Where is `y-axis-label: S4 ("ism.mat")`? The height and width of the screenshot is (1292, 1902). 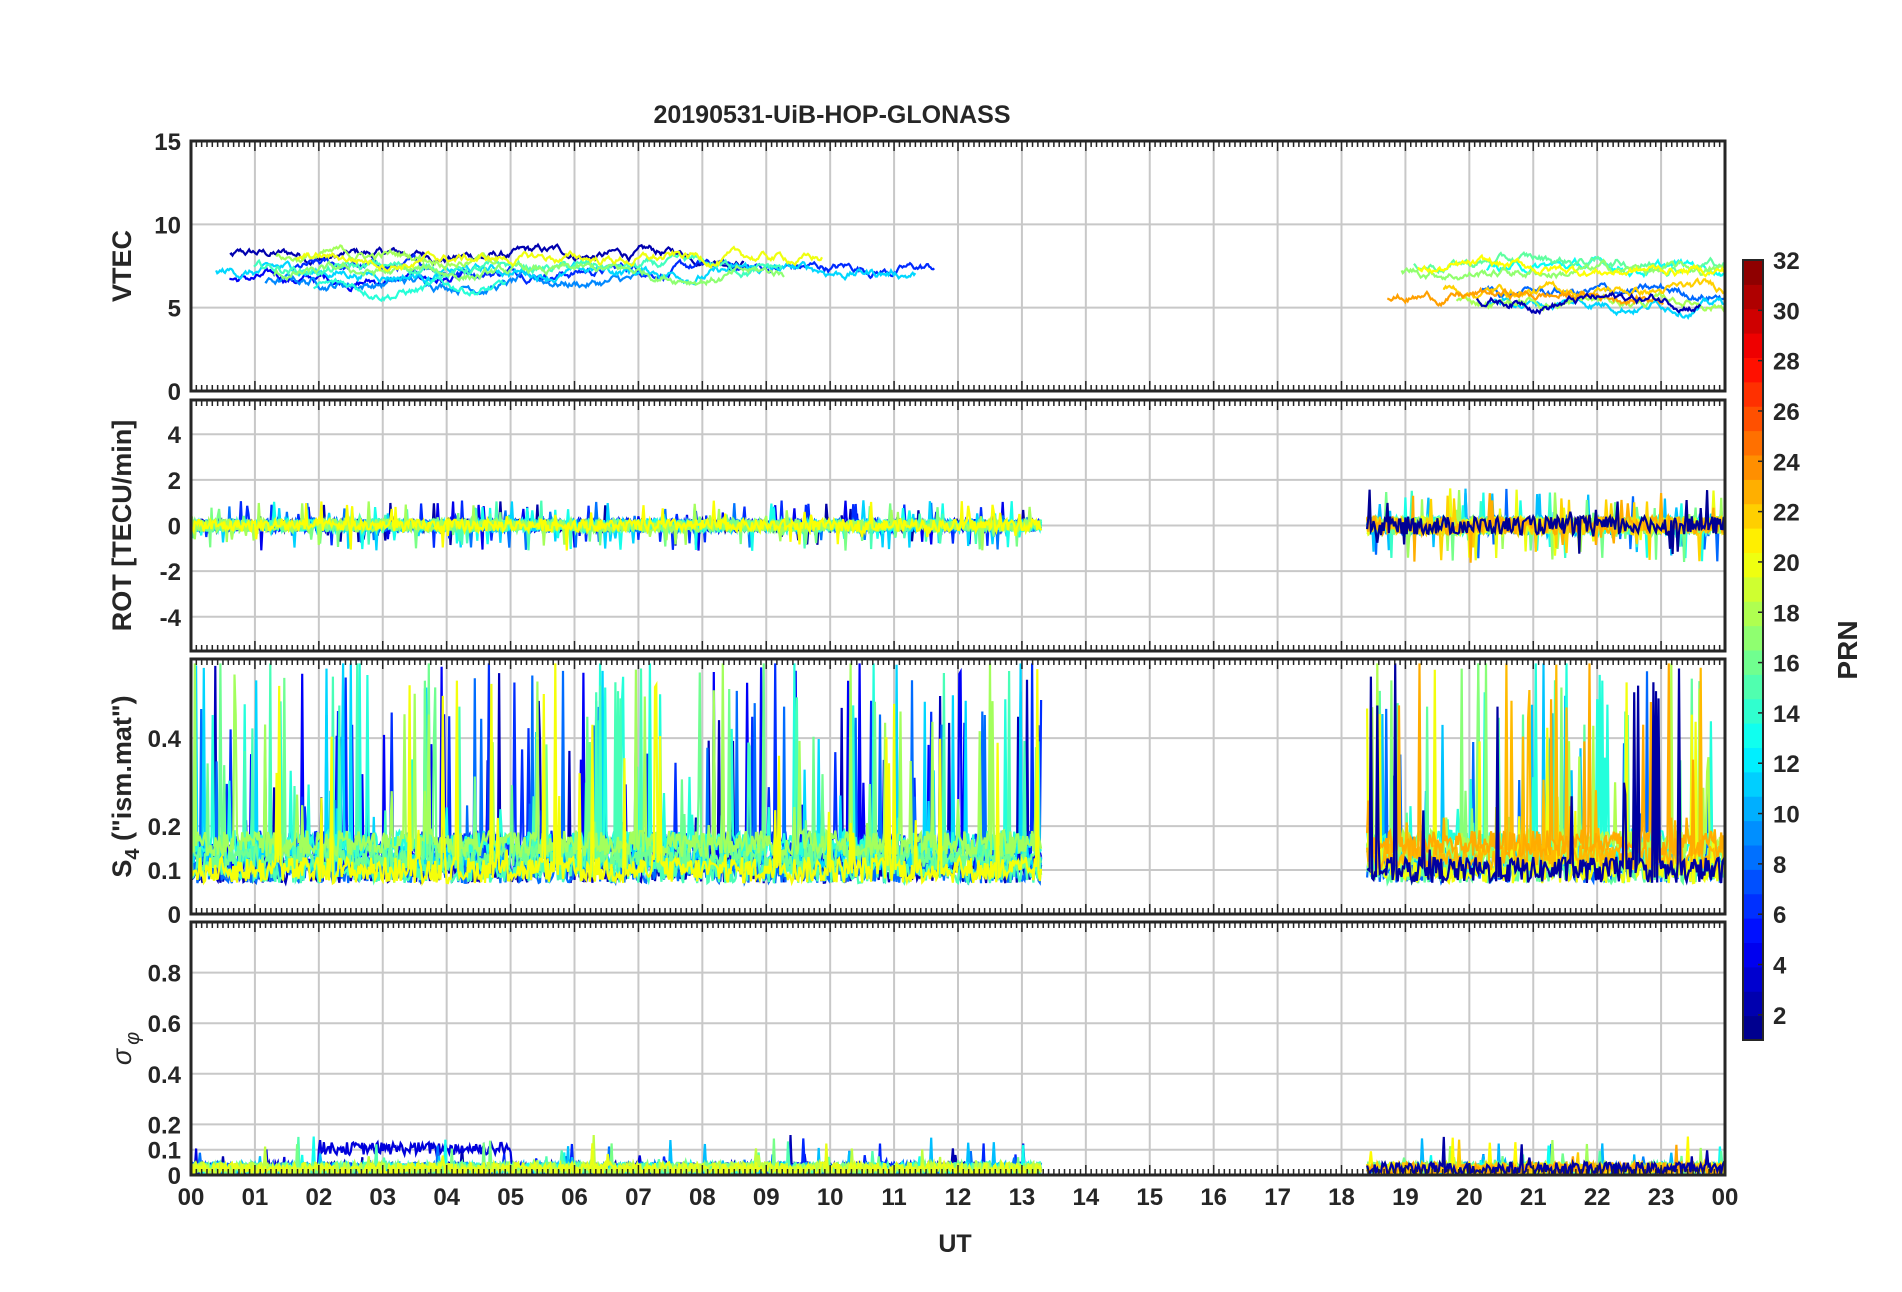 y-axis-label: S4 ("ism.mat") is located at coordinates (125, 786).